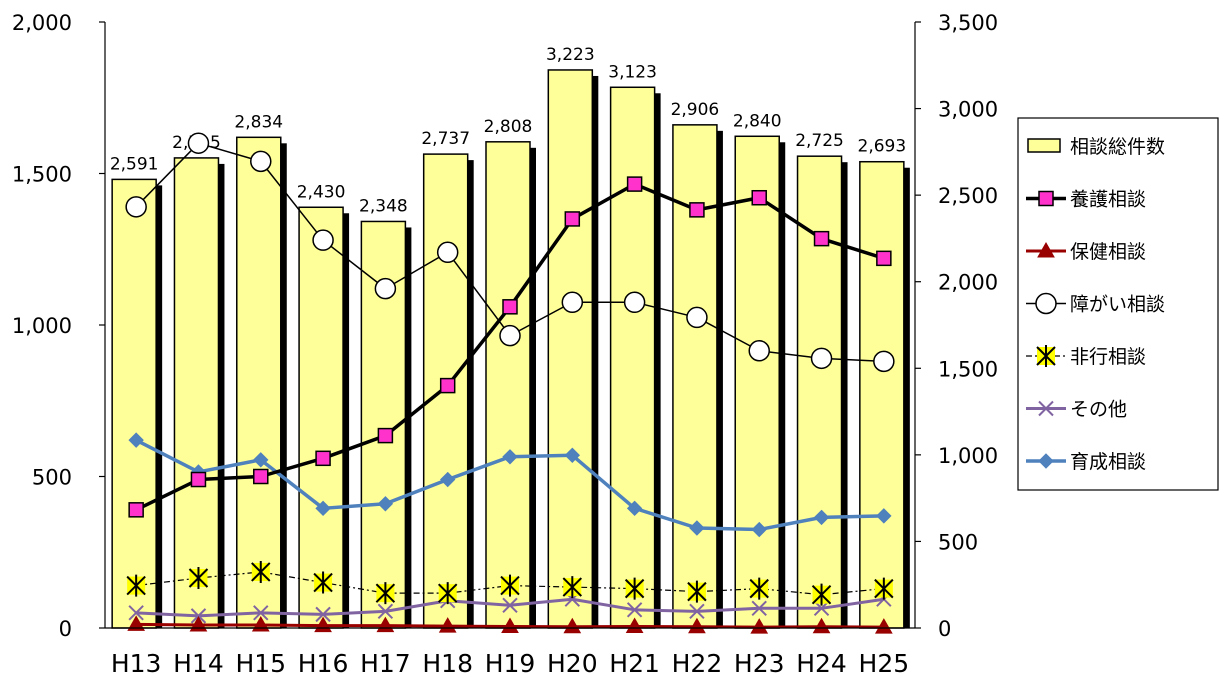 Image resolution: width=1225 pixels, height=678 pixels. What do you see at coordinates (383, 206) in the screenshot?
I see `bar-value-label: 2,348` at bounding box center [383, 206].